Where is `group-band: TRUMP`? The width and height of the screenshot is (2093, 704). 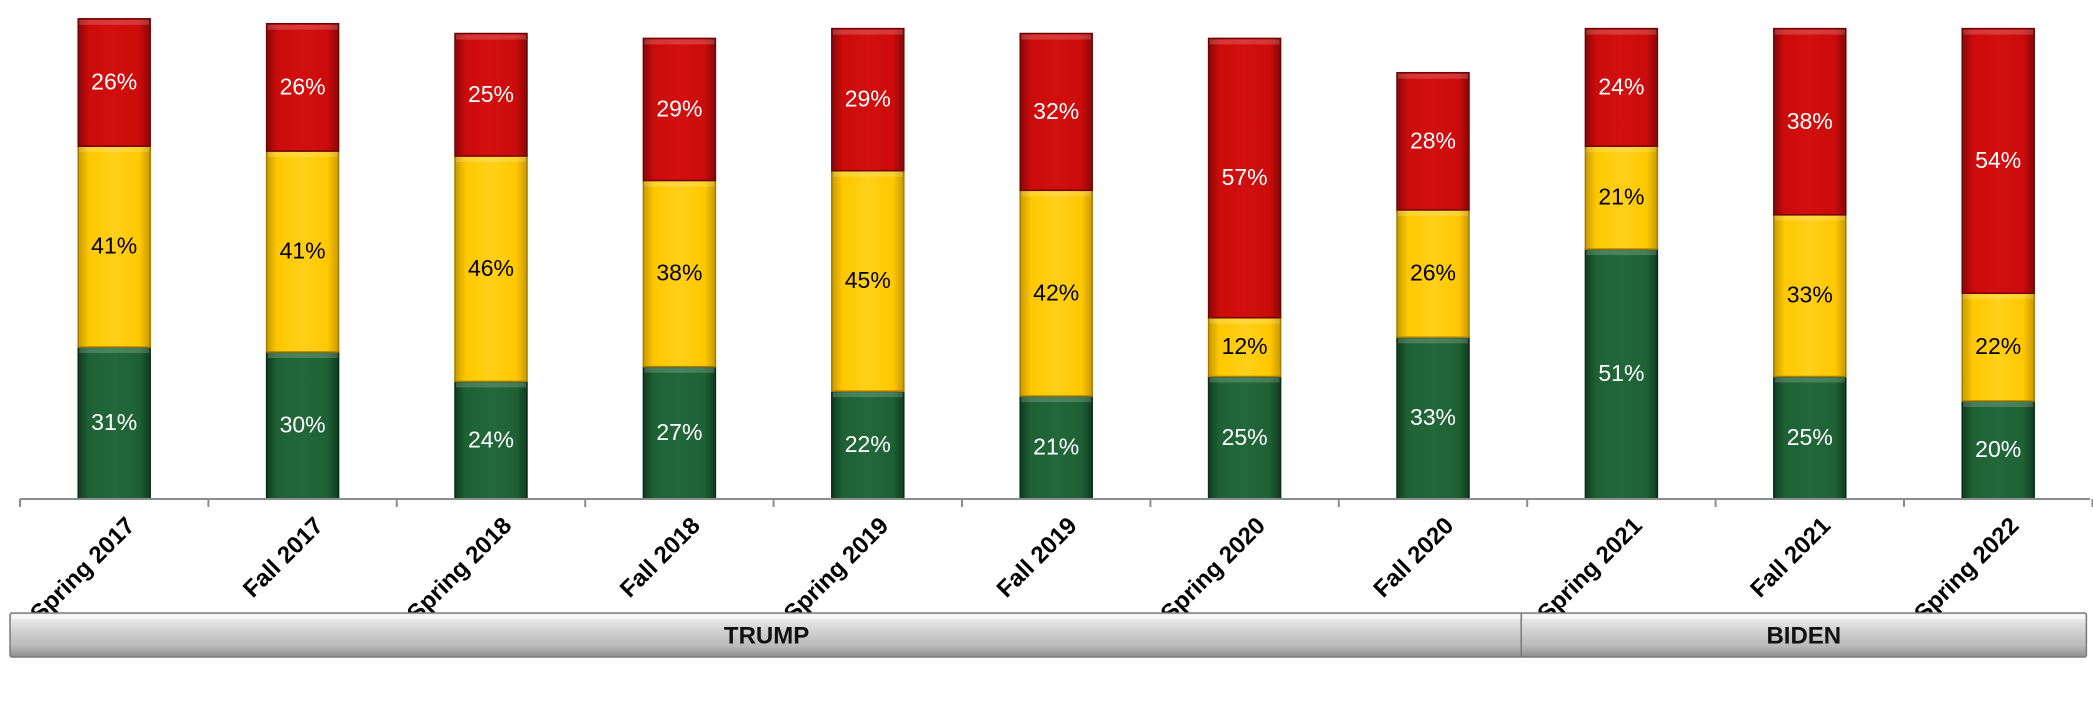 group-band: TRUMP is located at coordinates (766, 635).